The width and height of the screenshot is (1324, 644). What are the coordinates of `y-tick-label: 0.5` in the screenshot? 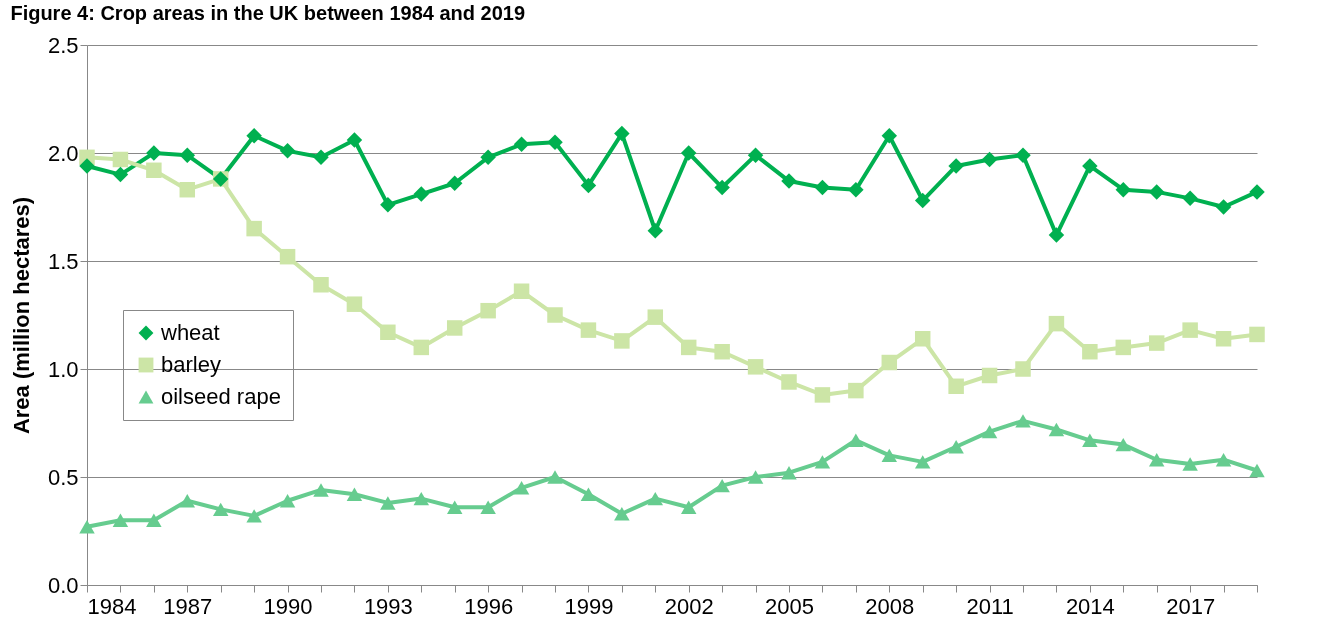 It's located at (63, 477).